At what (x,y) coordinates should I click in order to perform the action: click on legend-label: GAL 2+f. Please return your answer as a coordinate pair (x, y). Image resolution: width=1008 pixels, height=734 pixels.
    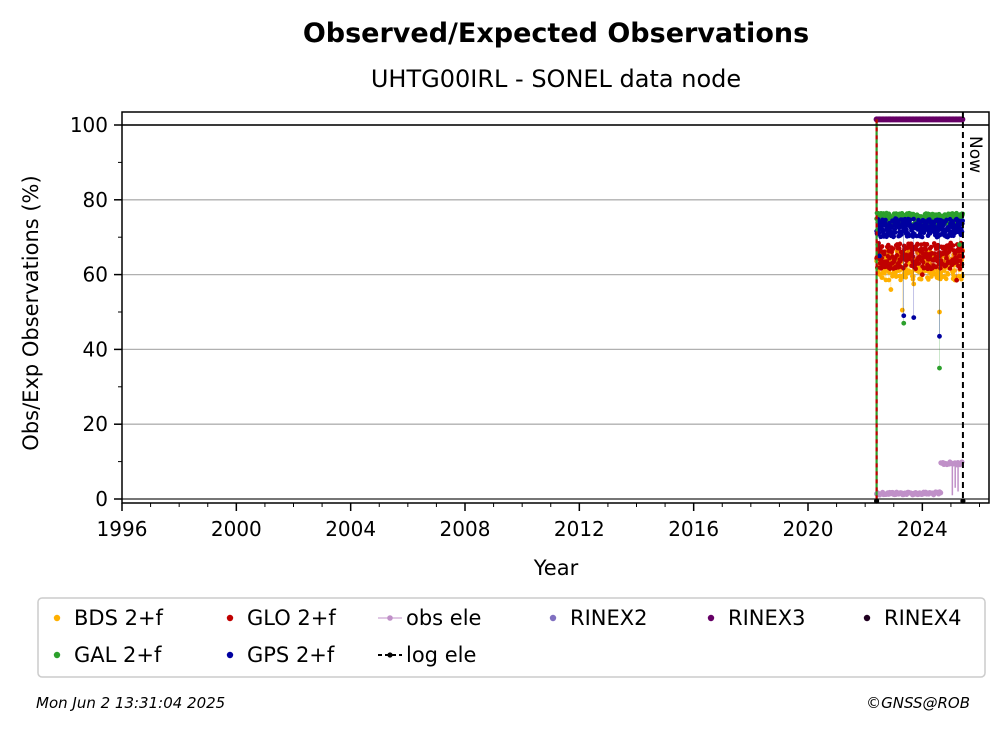
    Looking at the image, I should click on (118, 655).